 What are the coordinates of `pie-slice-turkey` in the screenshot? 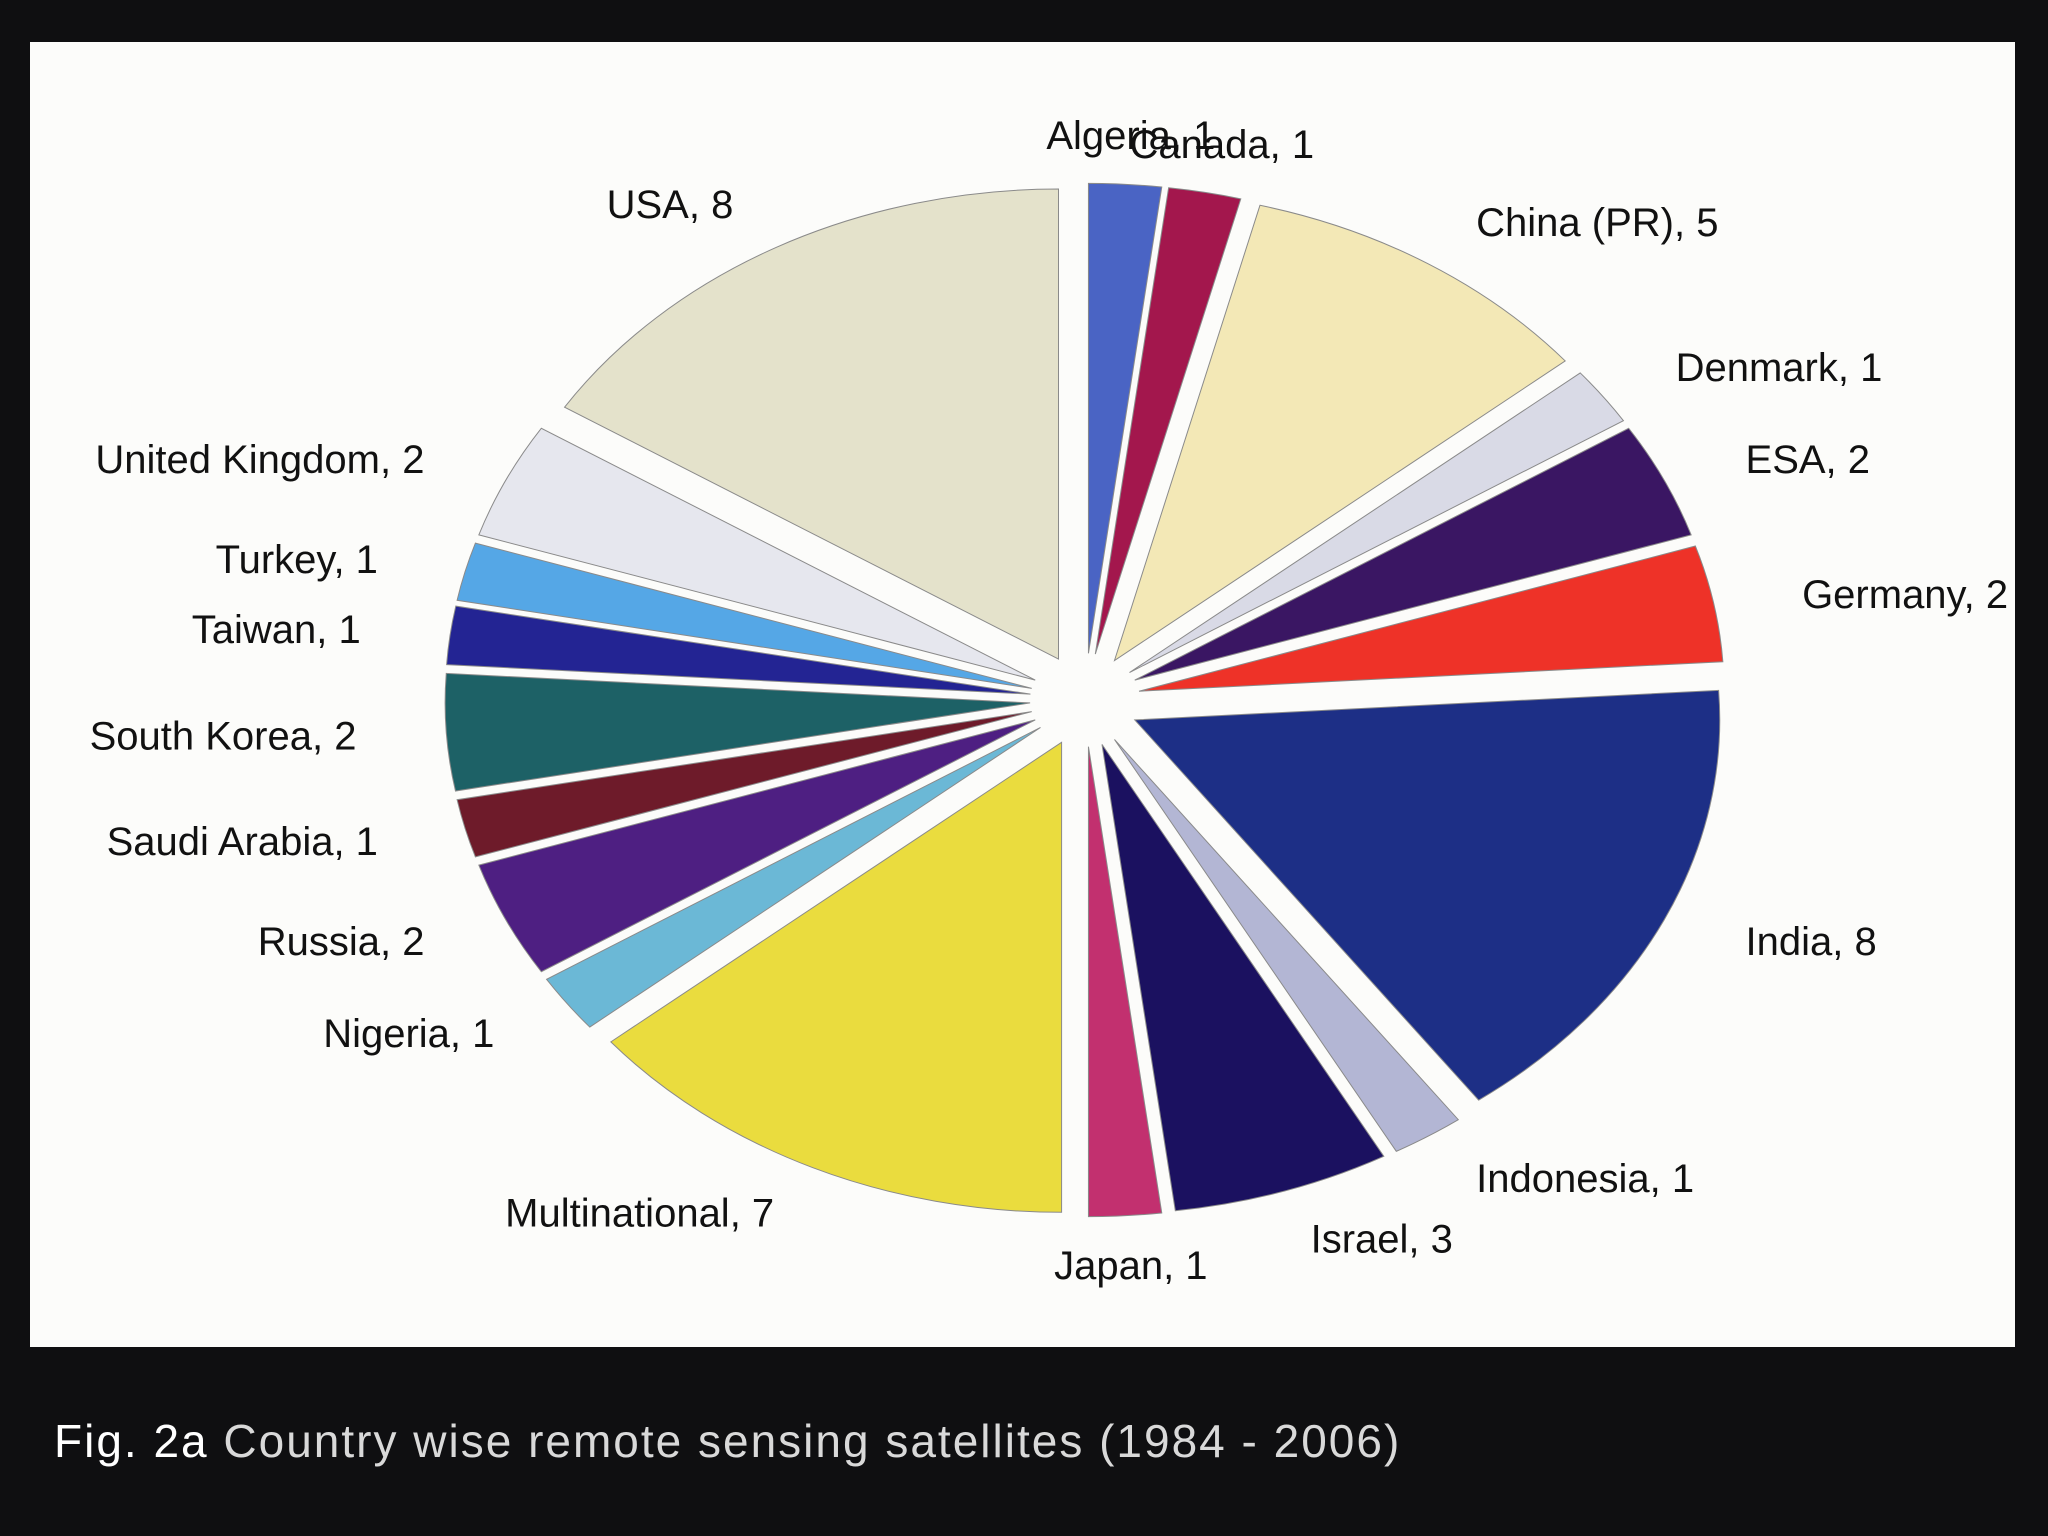 It's located at (744, 615).